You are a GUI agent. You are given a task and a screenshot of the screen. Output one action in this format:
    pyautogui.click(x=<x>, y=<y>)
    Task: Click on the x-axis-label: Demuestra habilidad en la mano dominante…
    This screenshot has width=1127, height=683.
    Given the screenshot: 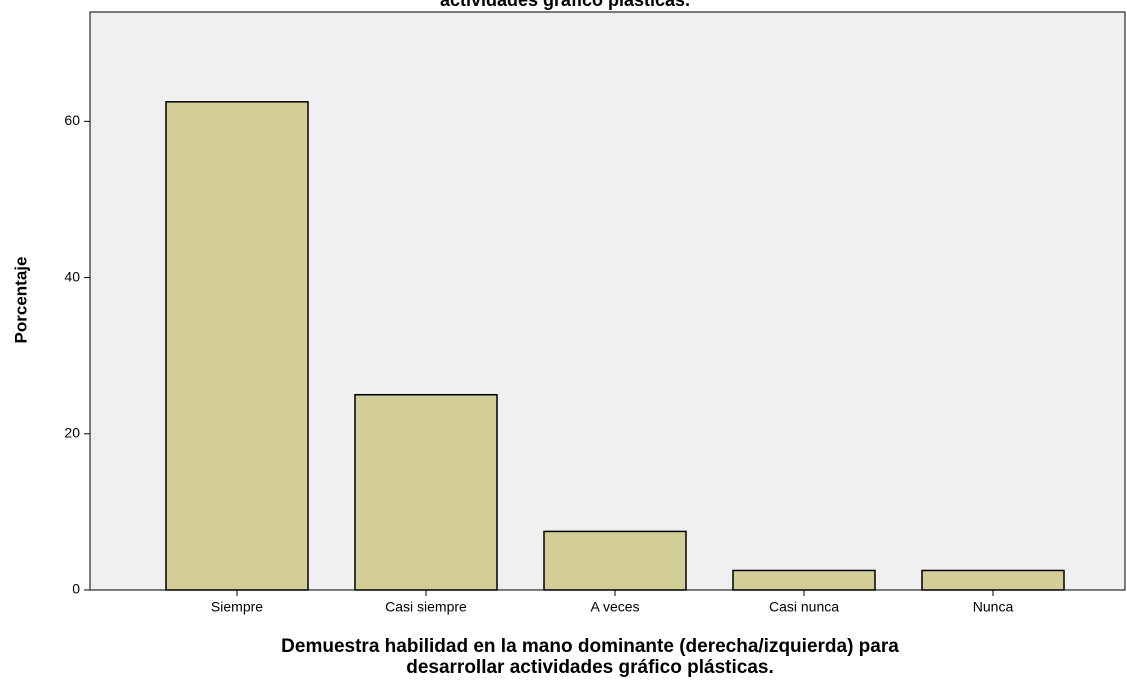 What is the action you would take?
    pyautogui.click(x=590, y=646)
    